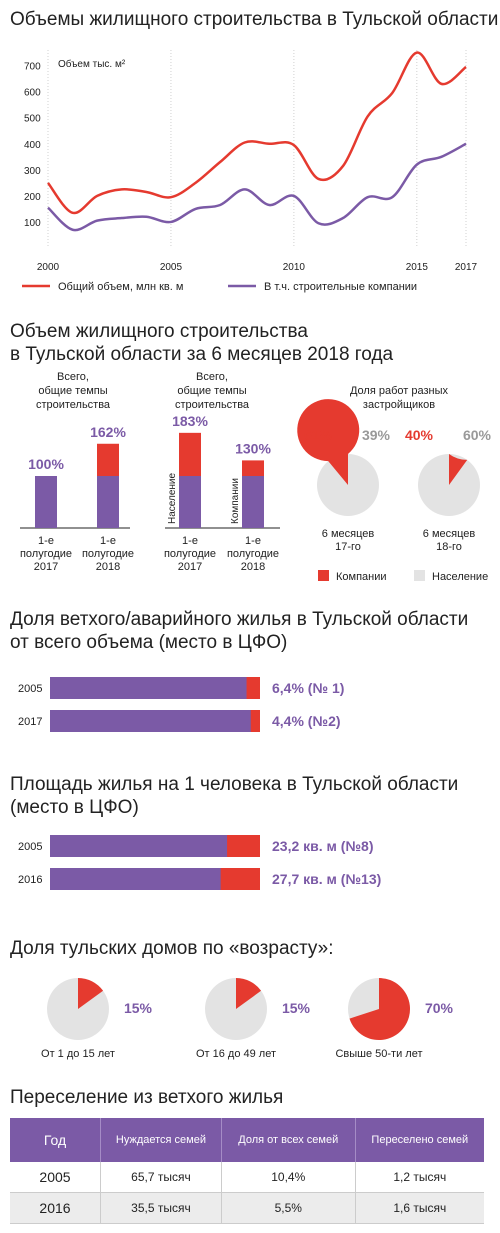  I want to click on table-cell: 35,5 тысяч, so click(161, 1208).